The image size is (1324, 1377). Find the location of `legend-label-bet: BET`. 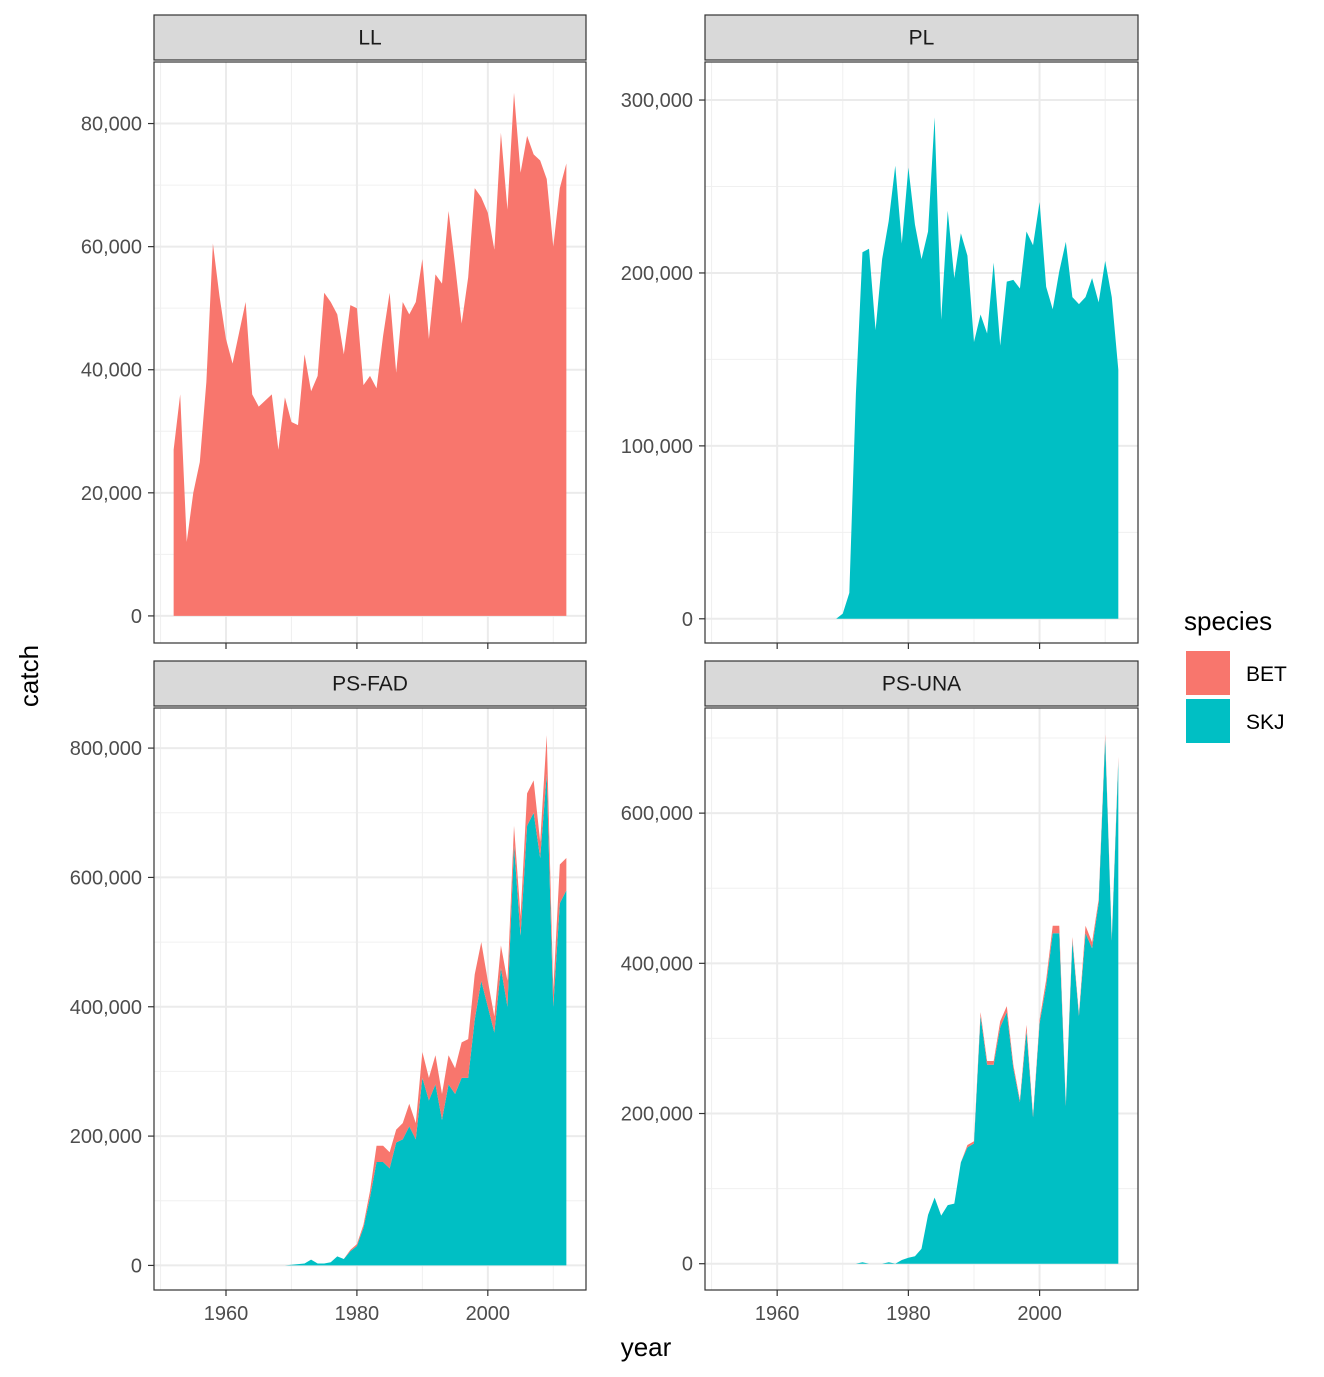

legend-label-bet: BET is located at coordinates (1266, 674).